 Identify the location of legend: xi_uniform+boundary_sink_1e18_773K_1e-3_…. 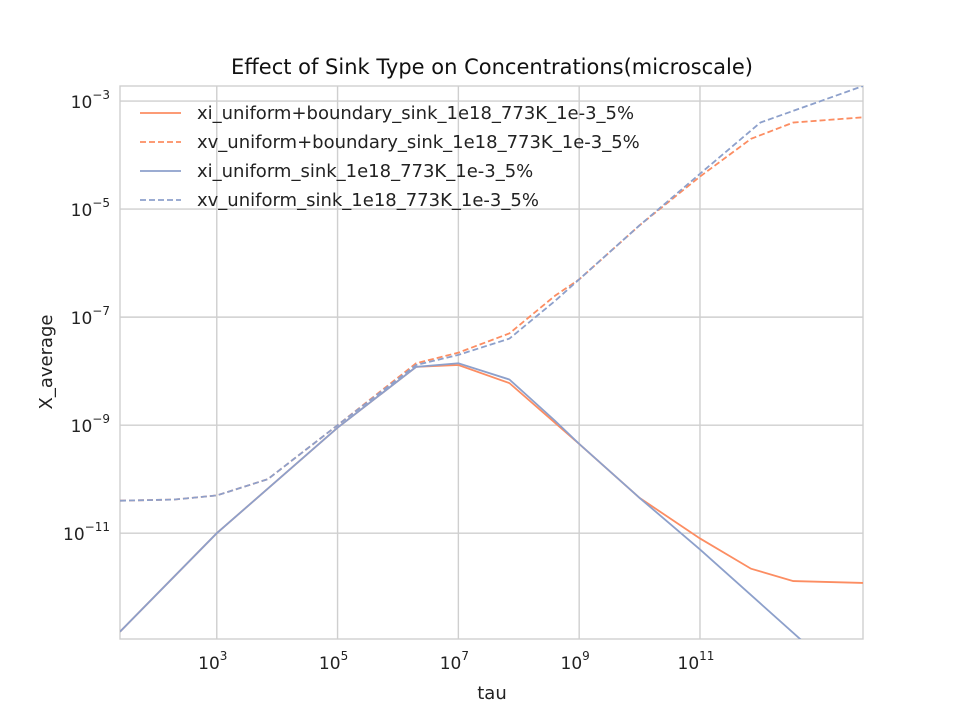
(390, 157).